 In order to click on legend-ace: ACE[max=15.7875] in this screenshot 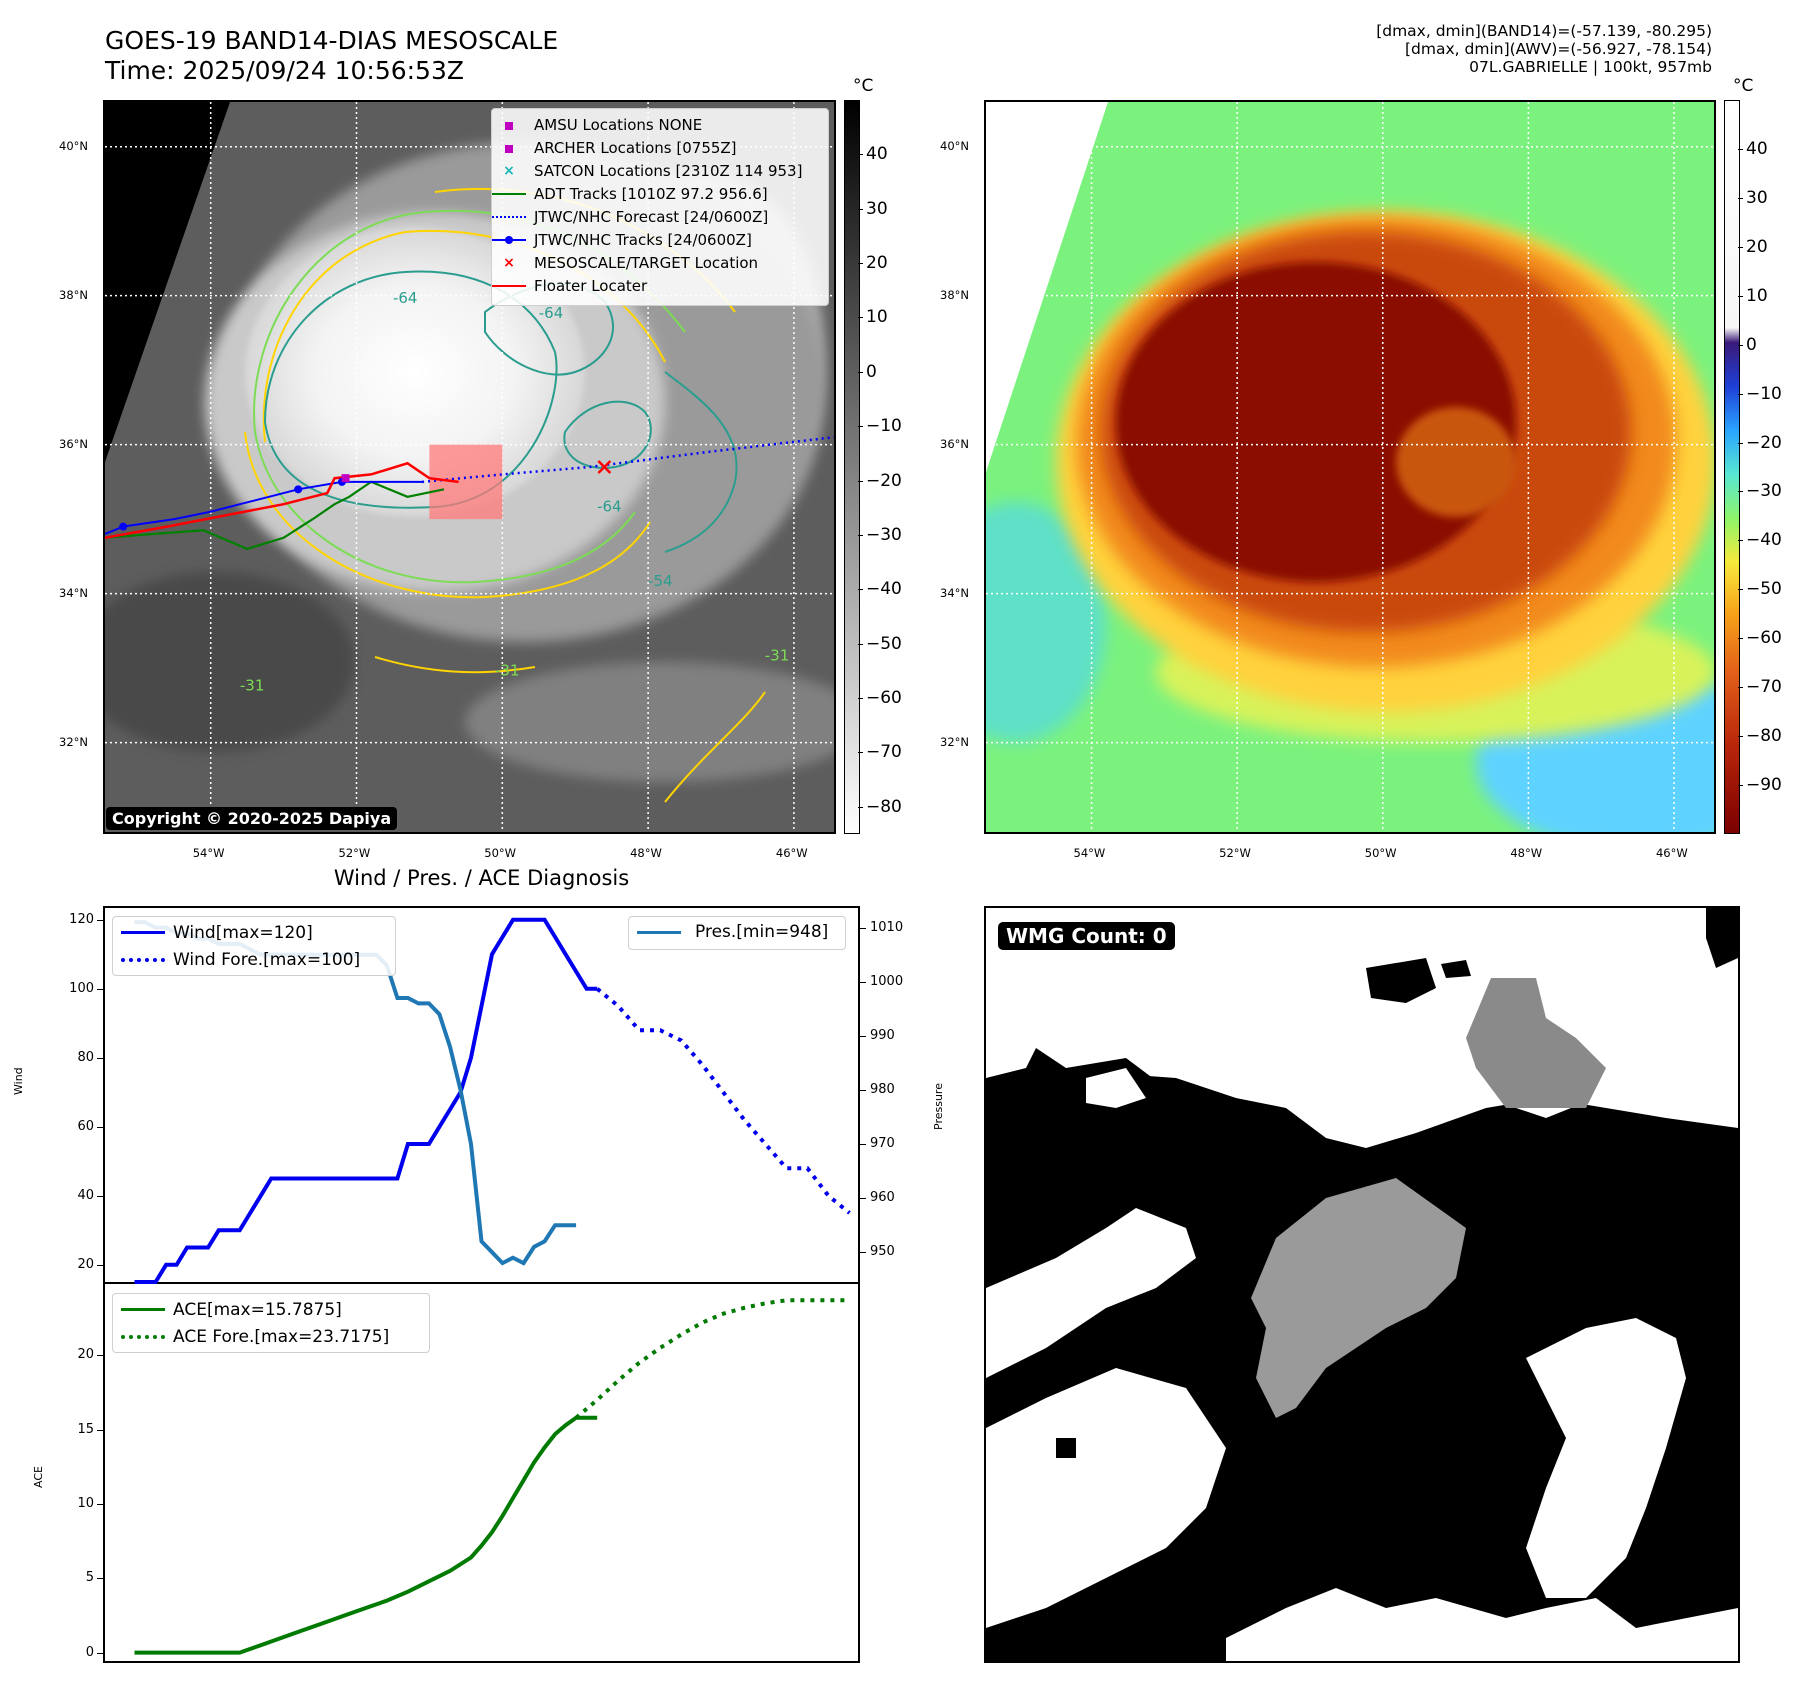, I will do `click(257, 1309)`.